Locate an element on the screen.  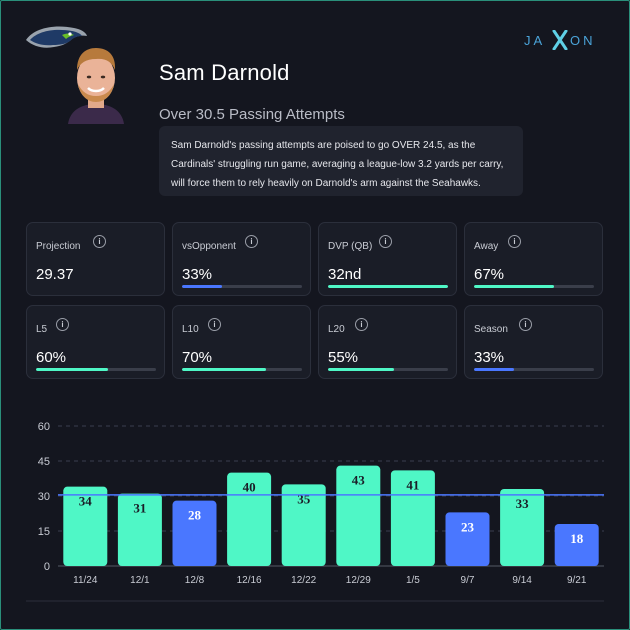
stat-value: 60% is located at coordinates (51, 357).